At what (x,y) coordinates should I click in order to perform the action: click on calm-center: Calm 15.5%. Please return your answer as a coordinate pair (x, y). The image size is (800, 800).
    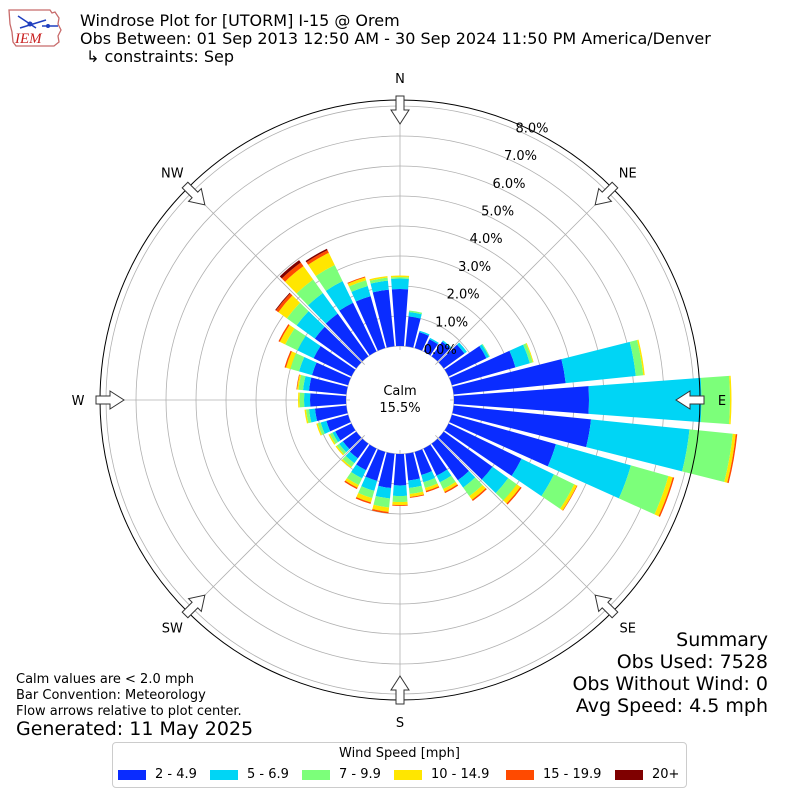
    Looking at the image, I should click on (400, 400).